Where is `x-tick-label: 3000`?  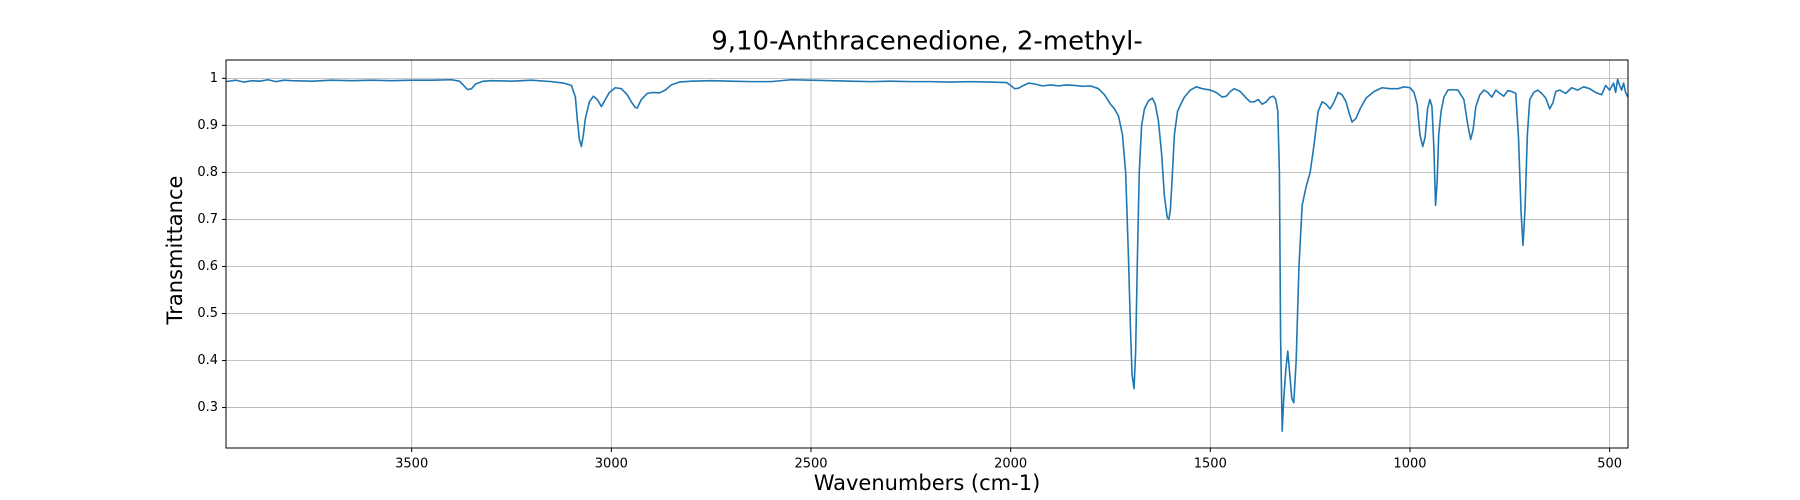 x-tick-label: 3000 is located at coordinates (611, 464).